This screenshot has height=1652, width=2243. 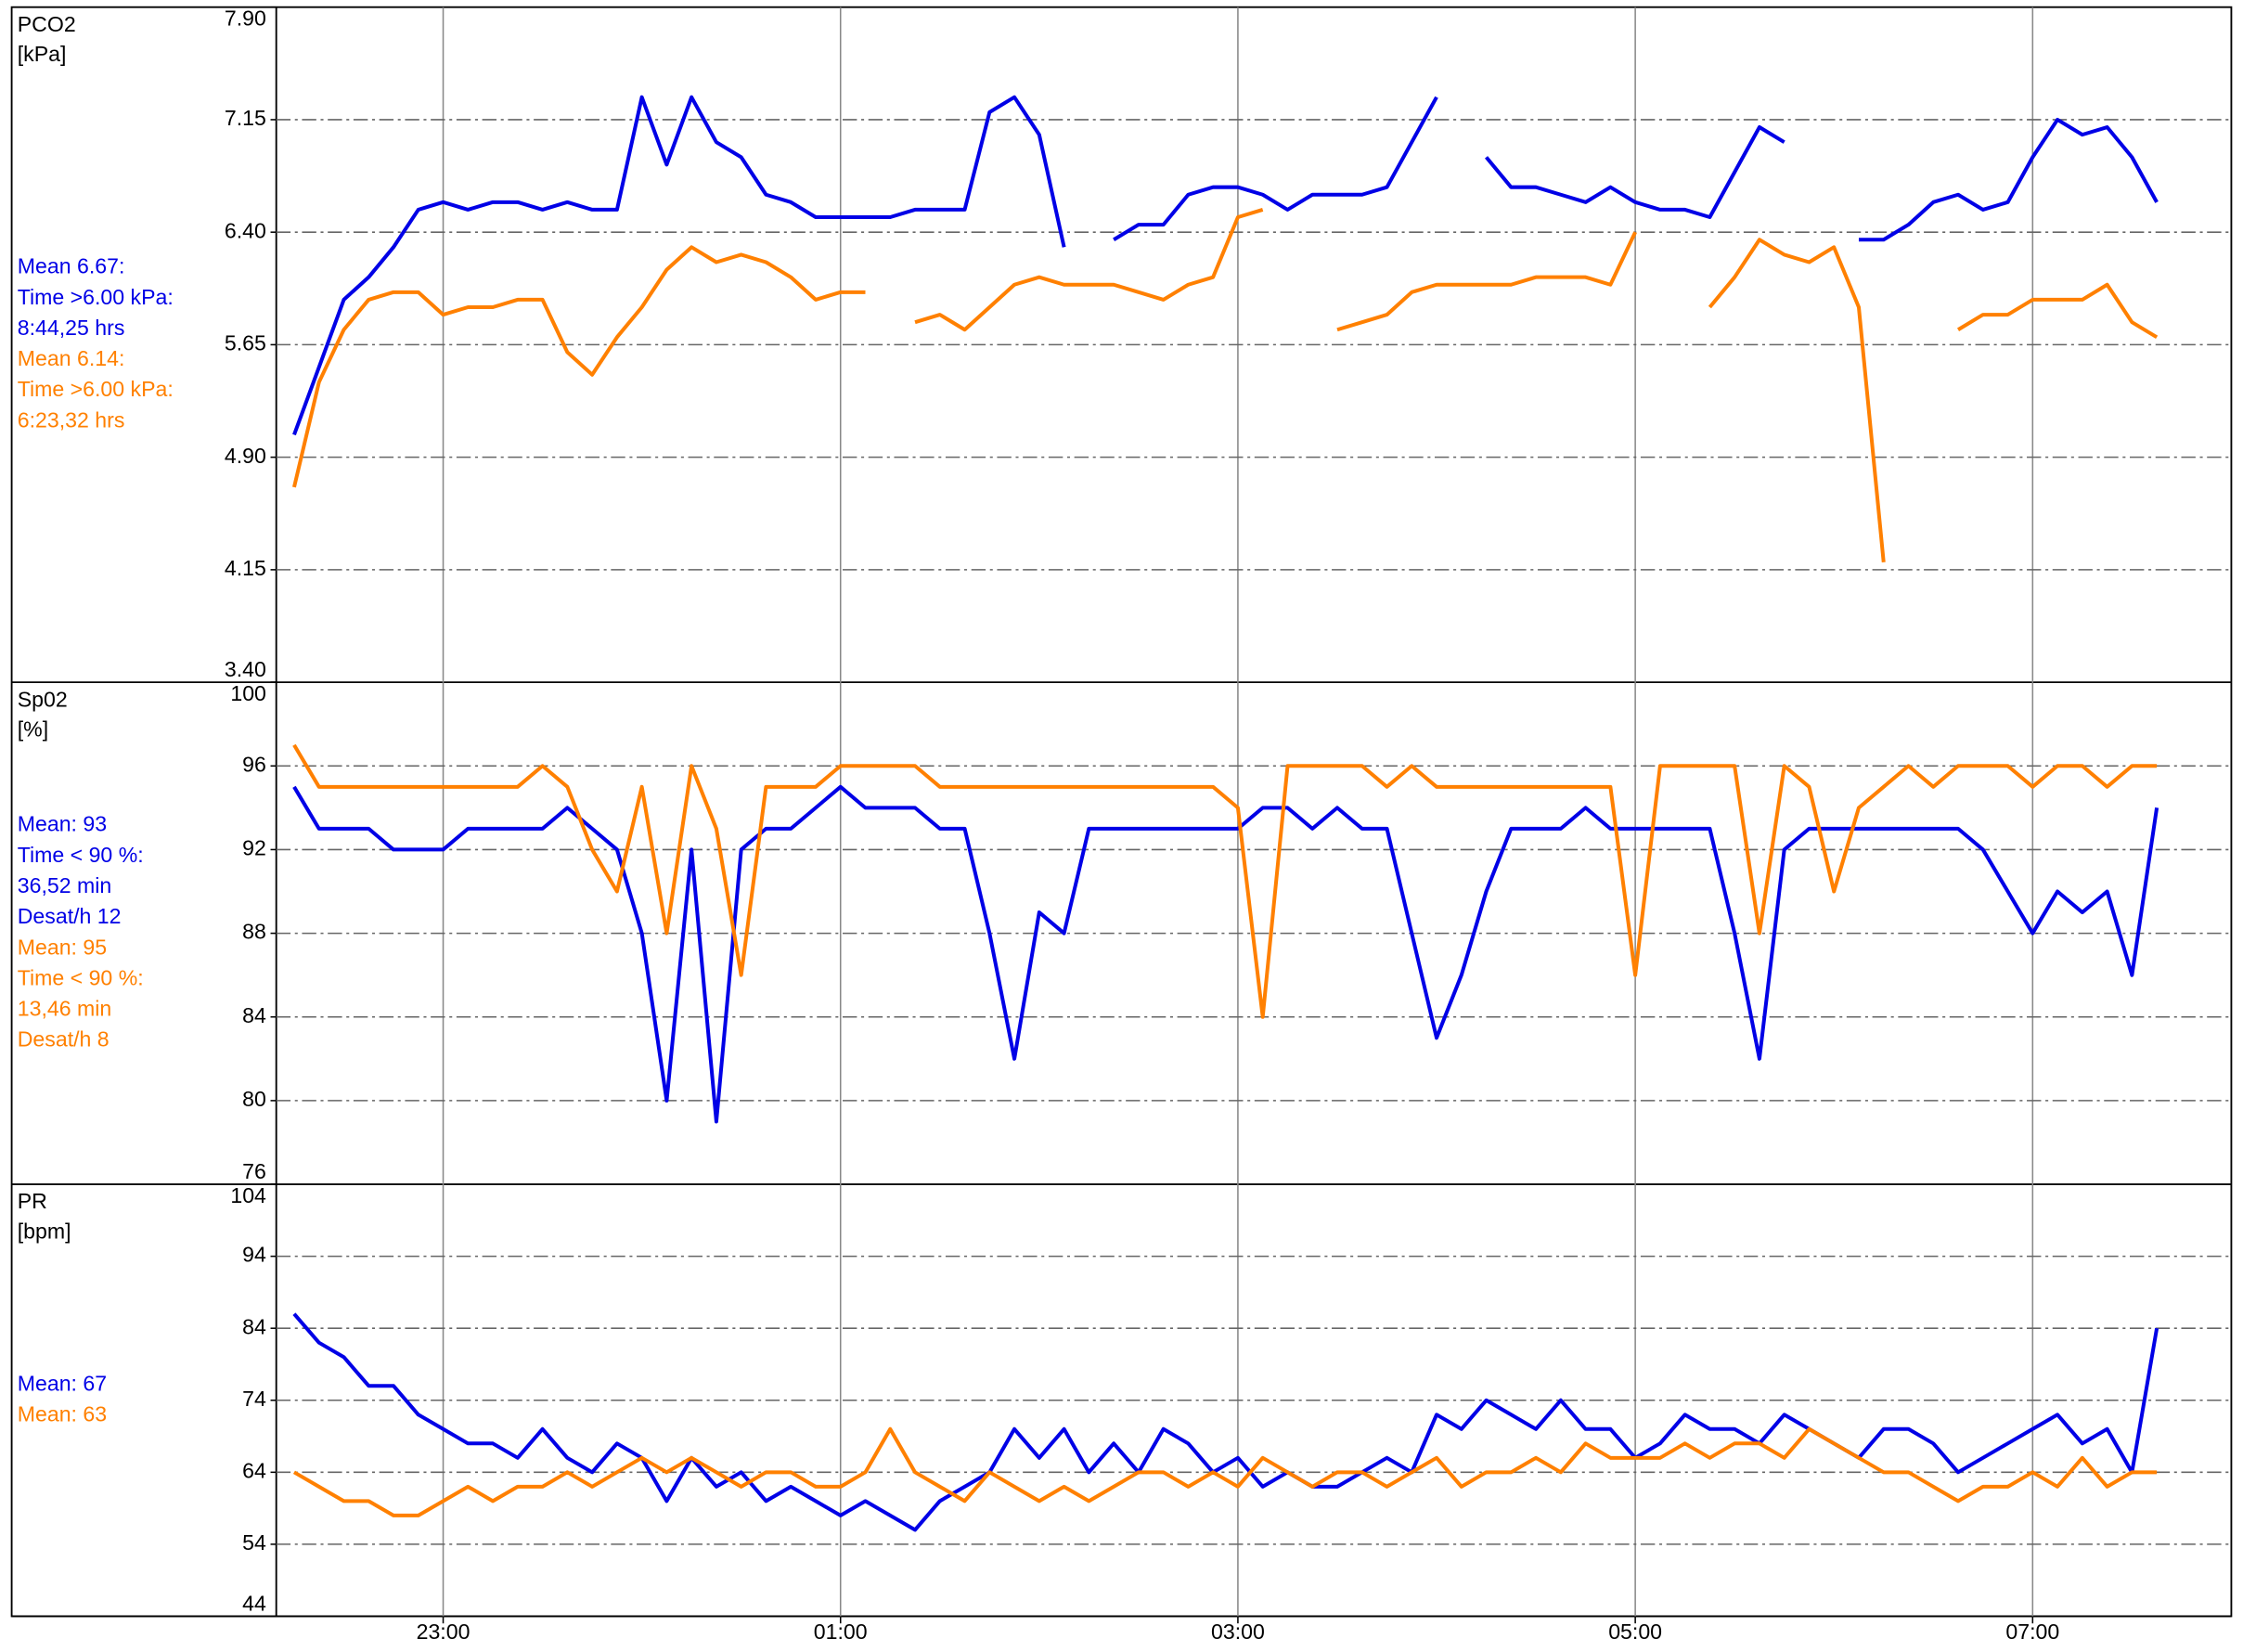 I want to click on x-tick-label: 01:00, so click(x=841, y=1632).